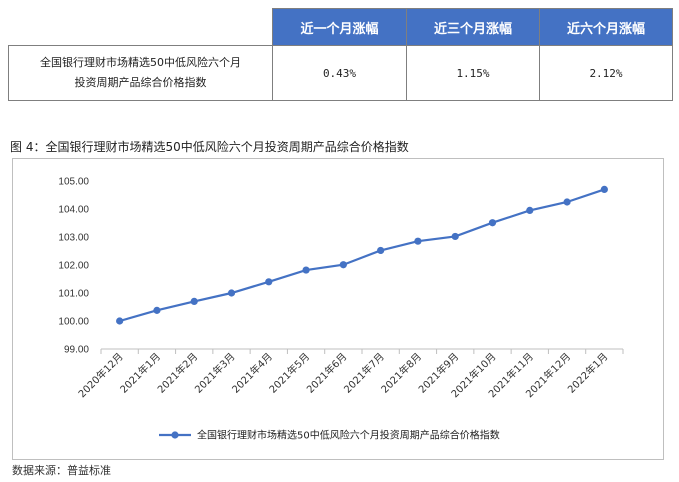 The image size is (679, 482). I want to click on value-6m: 2.12%, so click(606, 73).